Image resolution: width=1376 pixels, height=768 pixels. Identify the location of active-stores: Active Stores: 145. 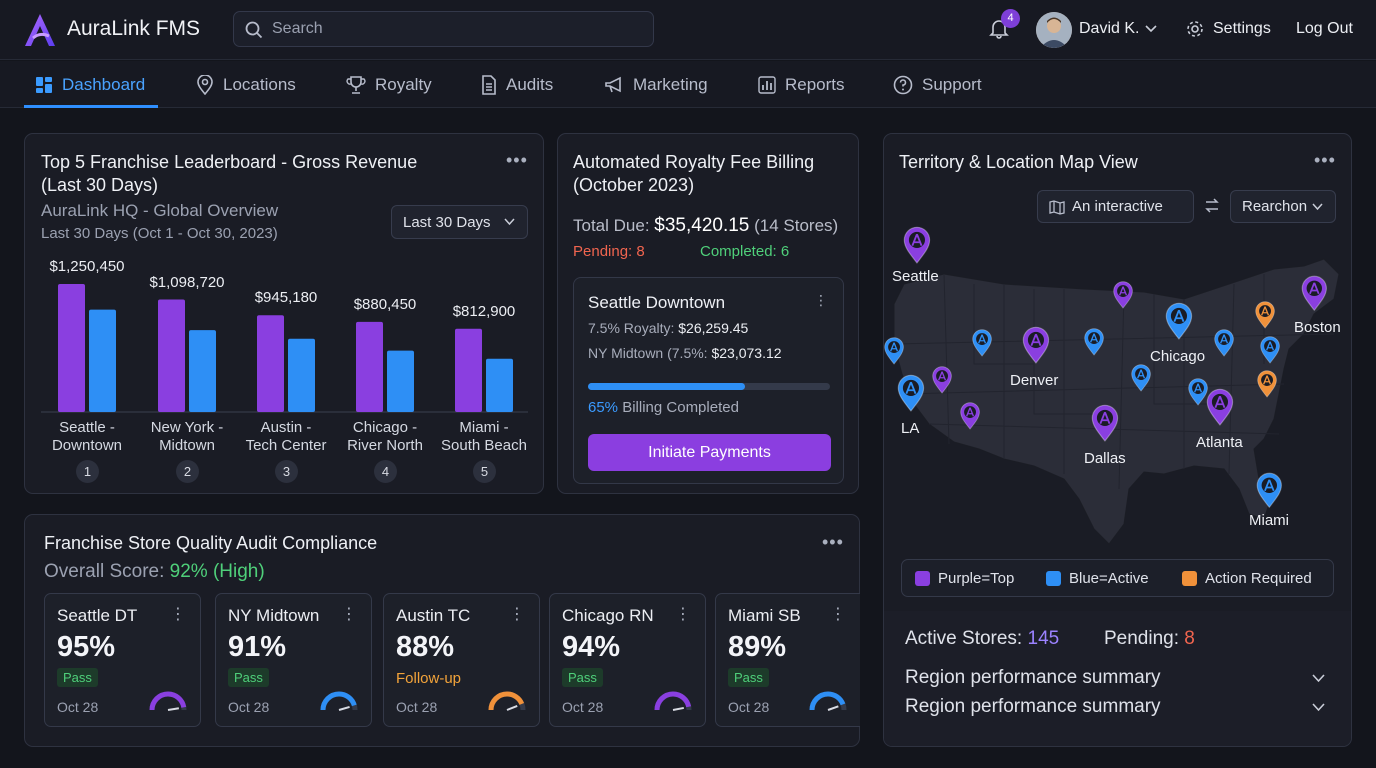
(982, 639).